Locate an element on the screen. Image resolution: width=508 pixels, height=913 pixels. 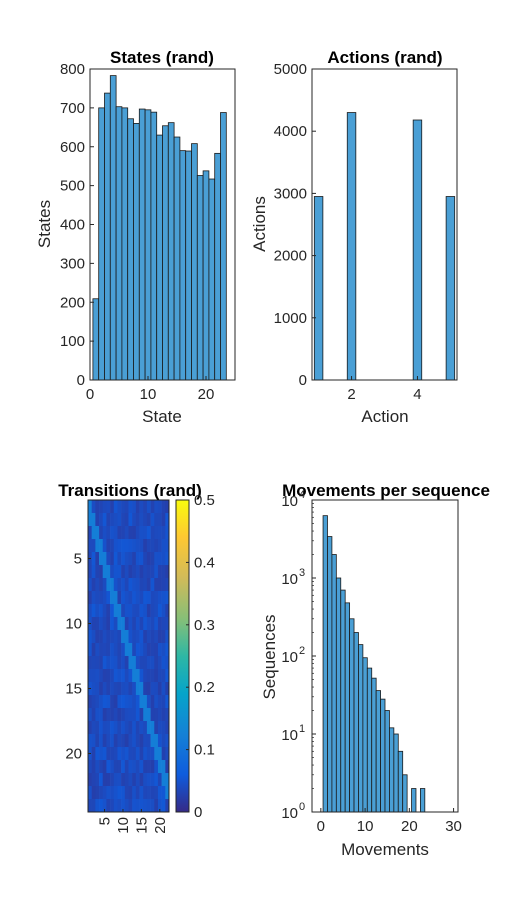
transitions-y-tick-label: 10 is located at coordinates (73, 624).